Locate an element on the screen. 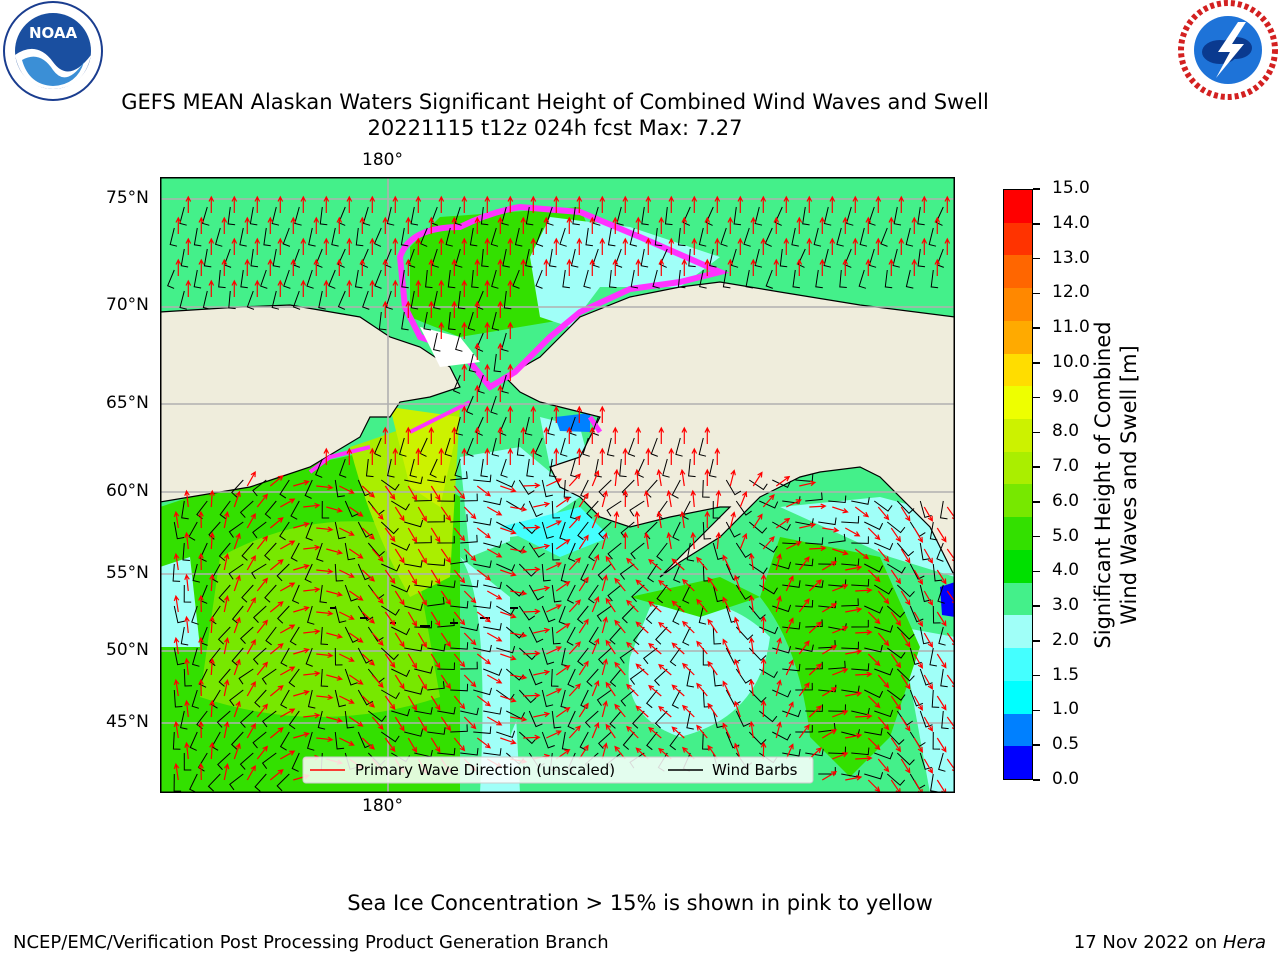 The image size is (1280, 960). zone-2-3m-strip is located at coordinates (490, 675).